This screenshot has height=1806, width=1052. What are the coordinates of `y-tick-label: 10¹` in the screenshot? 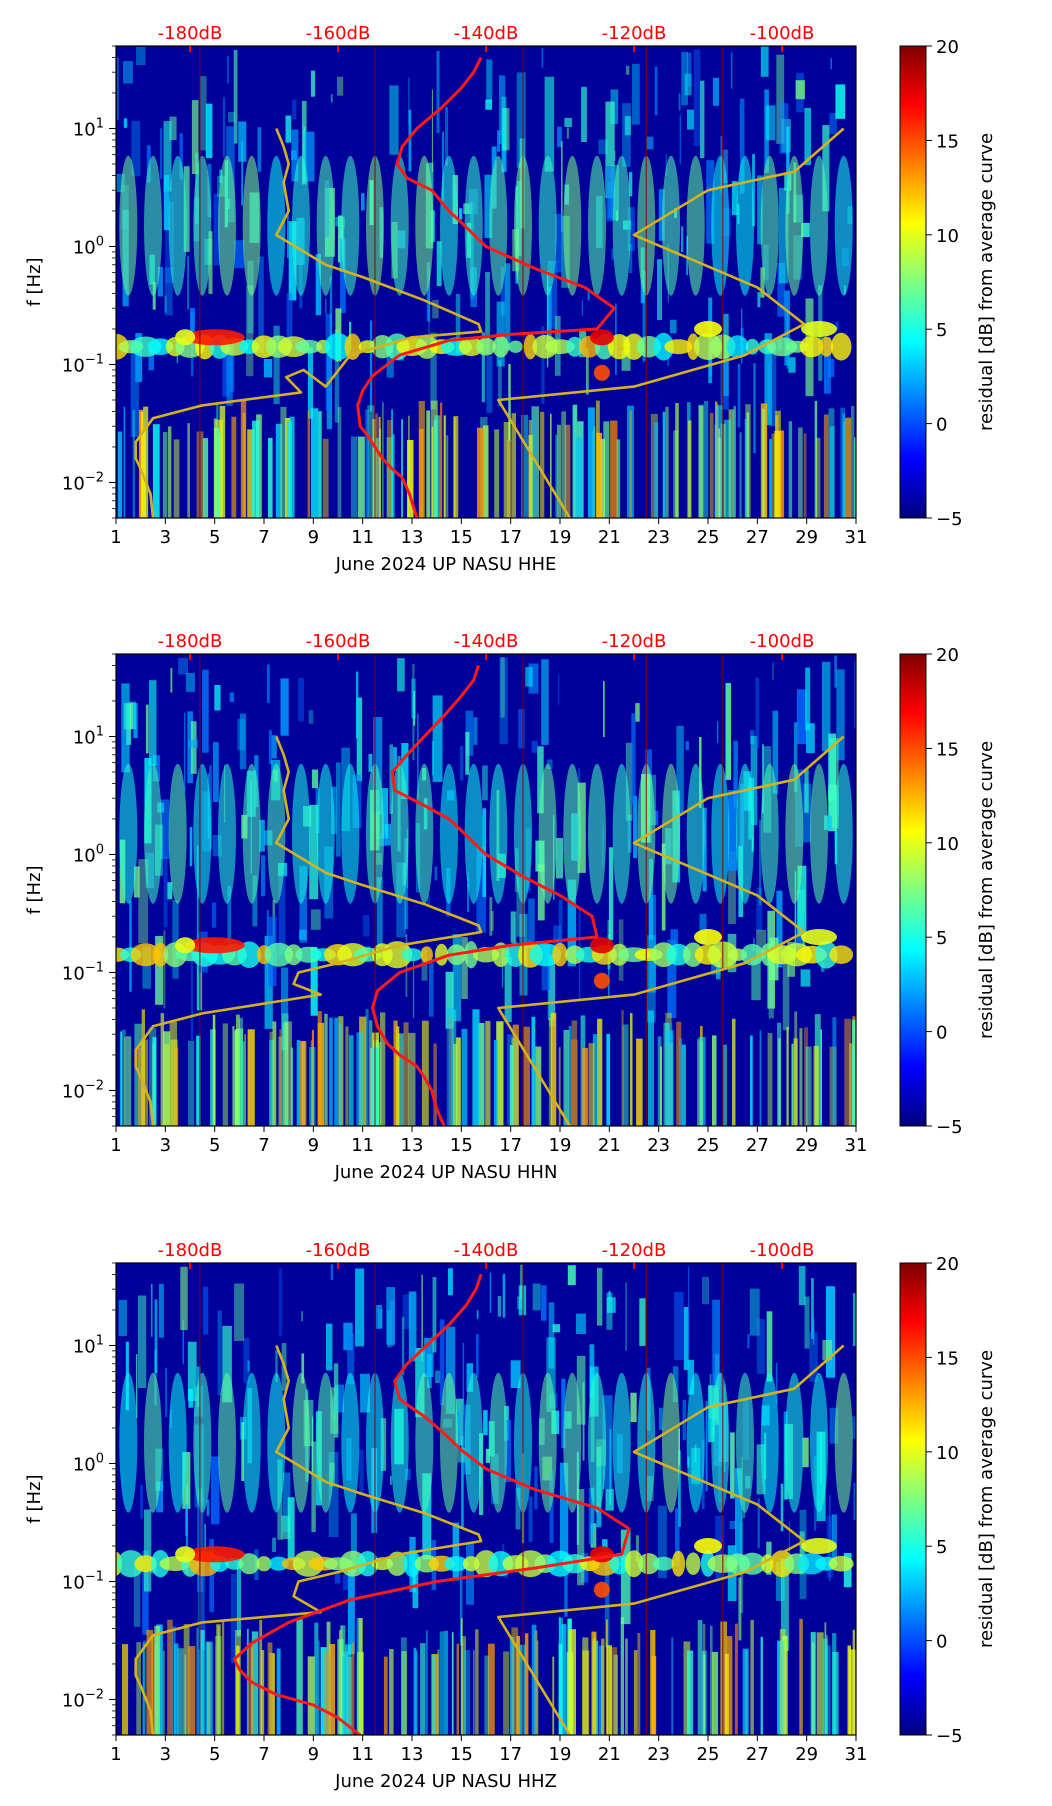 It's located at (88, 128).